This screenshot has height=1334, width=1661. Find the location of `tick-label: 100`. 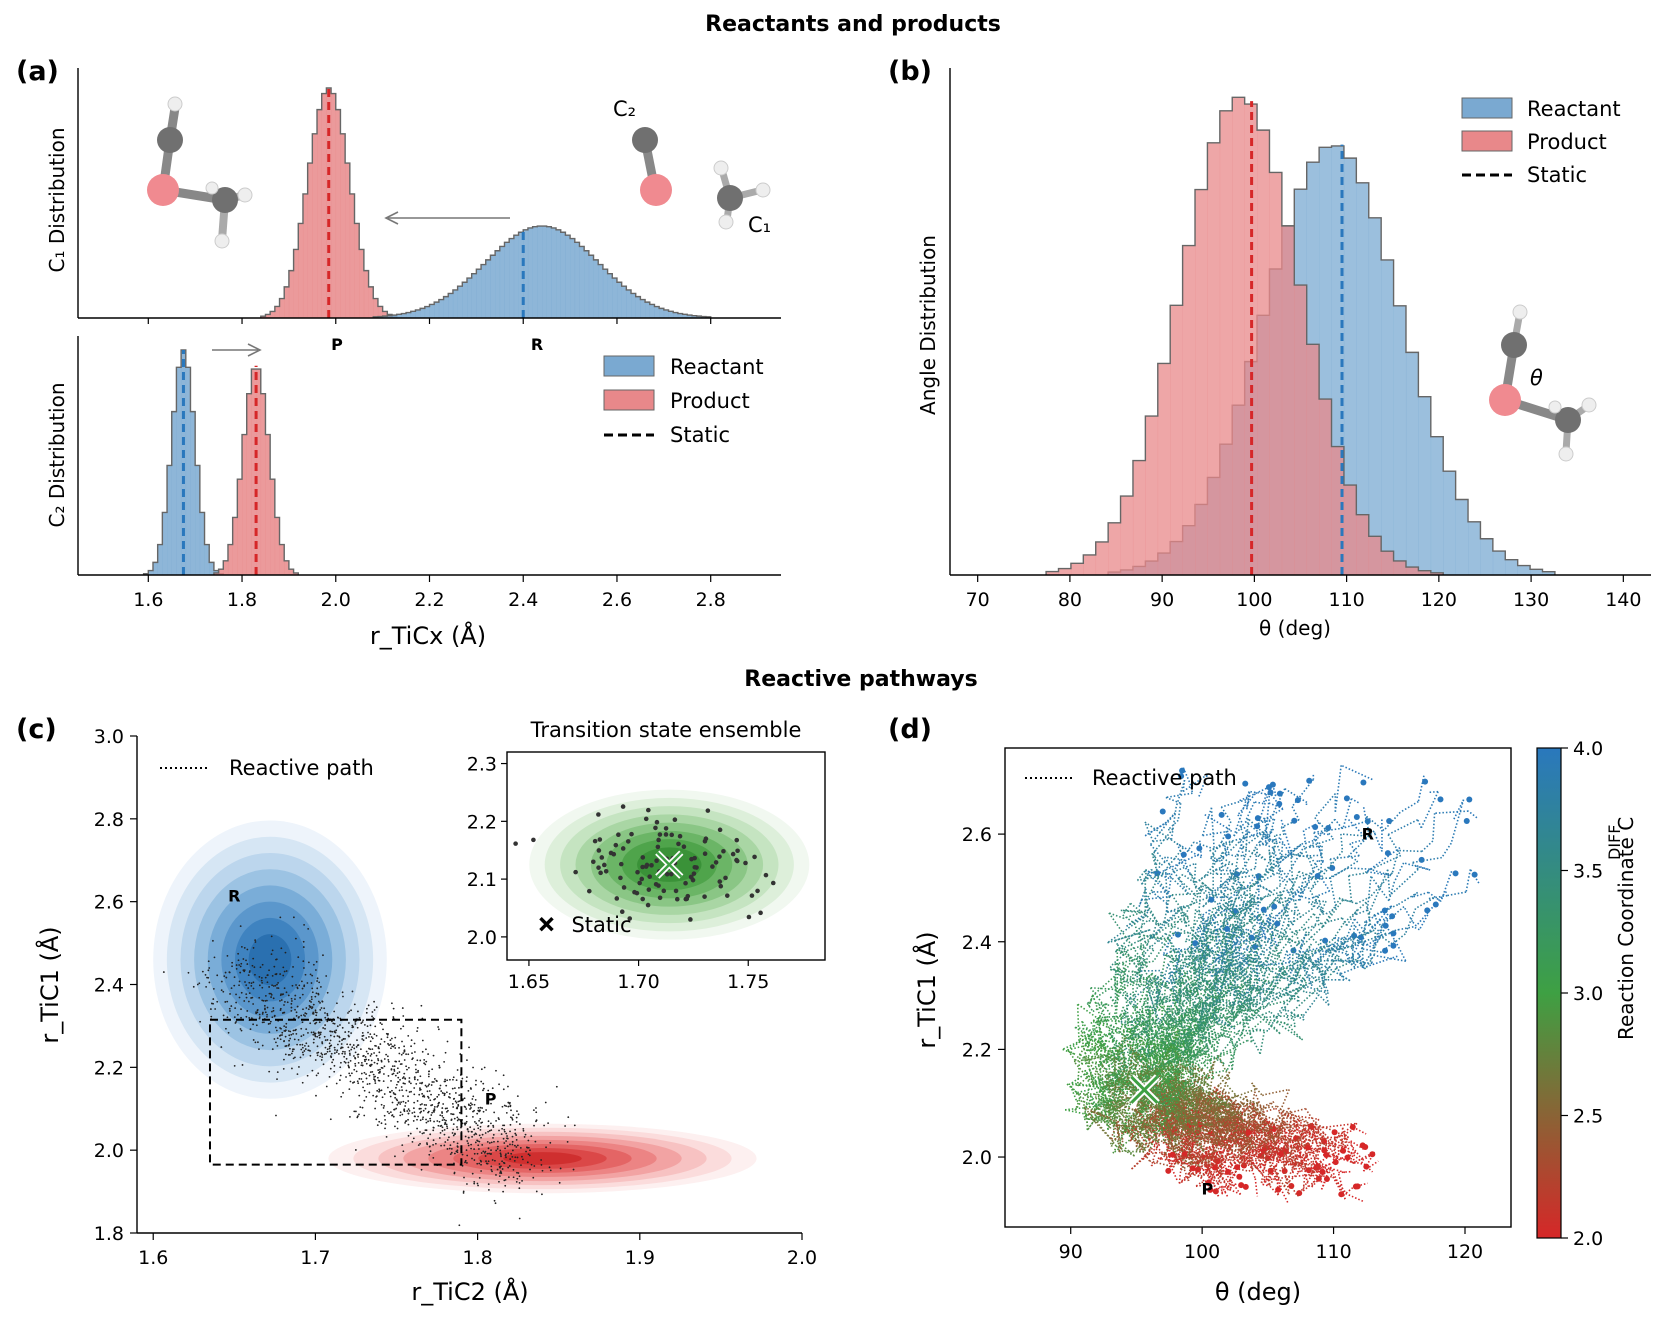

tick-label: 100 is located at coordinates (1254, 600).